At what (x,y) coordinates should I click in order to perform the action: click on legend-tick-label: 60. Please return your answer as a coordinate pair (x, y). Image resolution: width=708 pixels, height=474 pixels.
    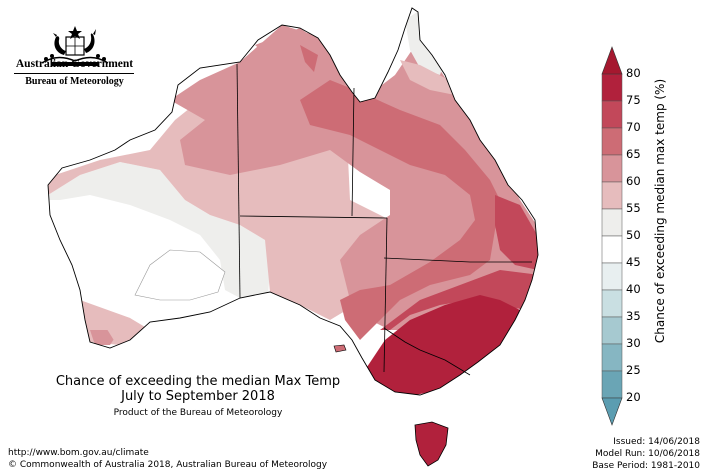
    Looking at the image, I should click on (633, 181).